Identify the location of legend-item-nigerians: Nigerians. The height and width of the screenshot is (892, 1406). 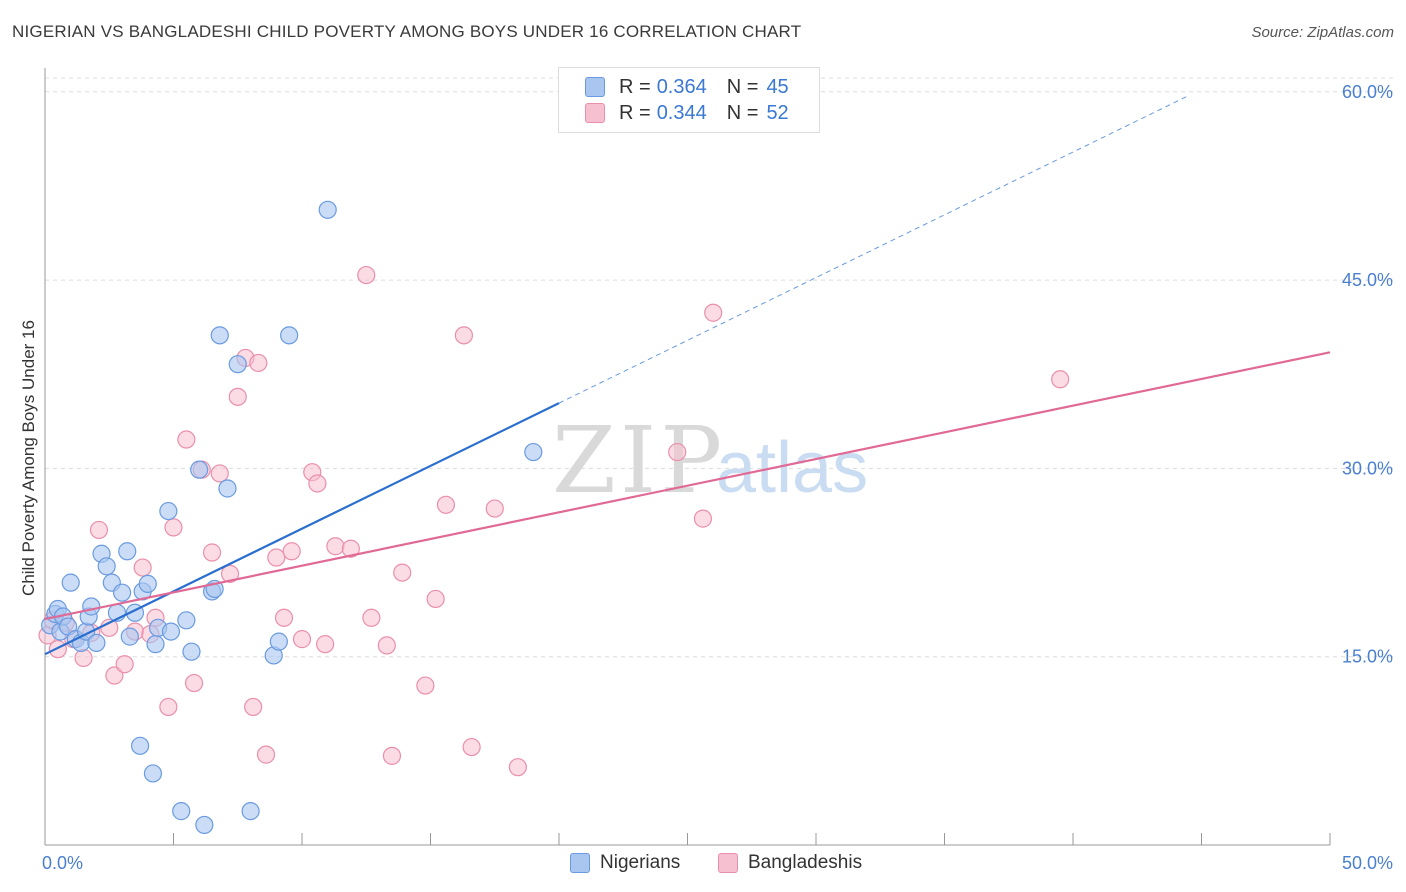
(625, 863).